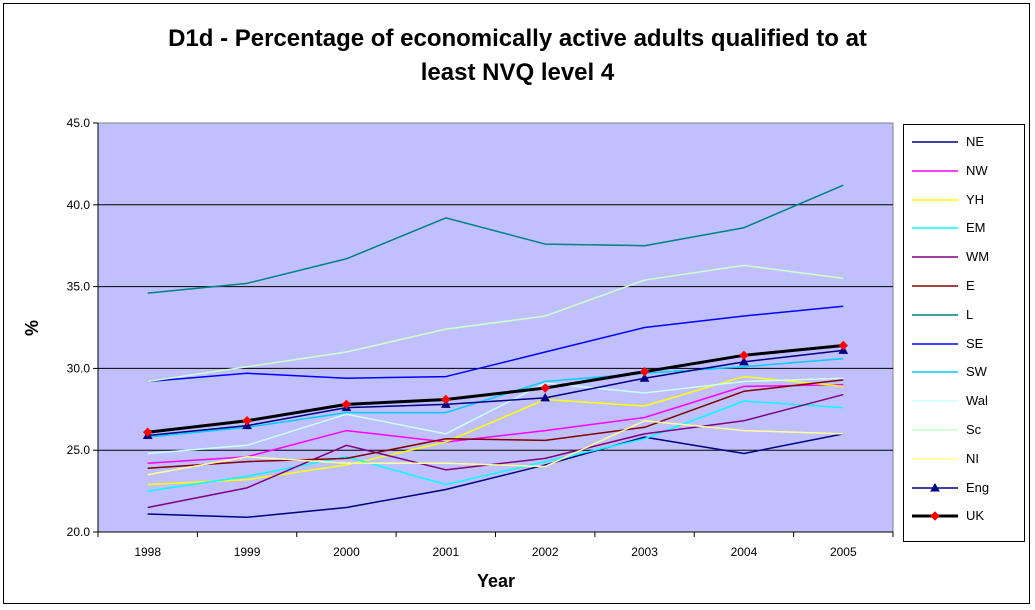  What do you see at coordinates (495, 416) in the screenshot?
I see `series-line-wal` at bounding box center [495, 416].